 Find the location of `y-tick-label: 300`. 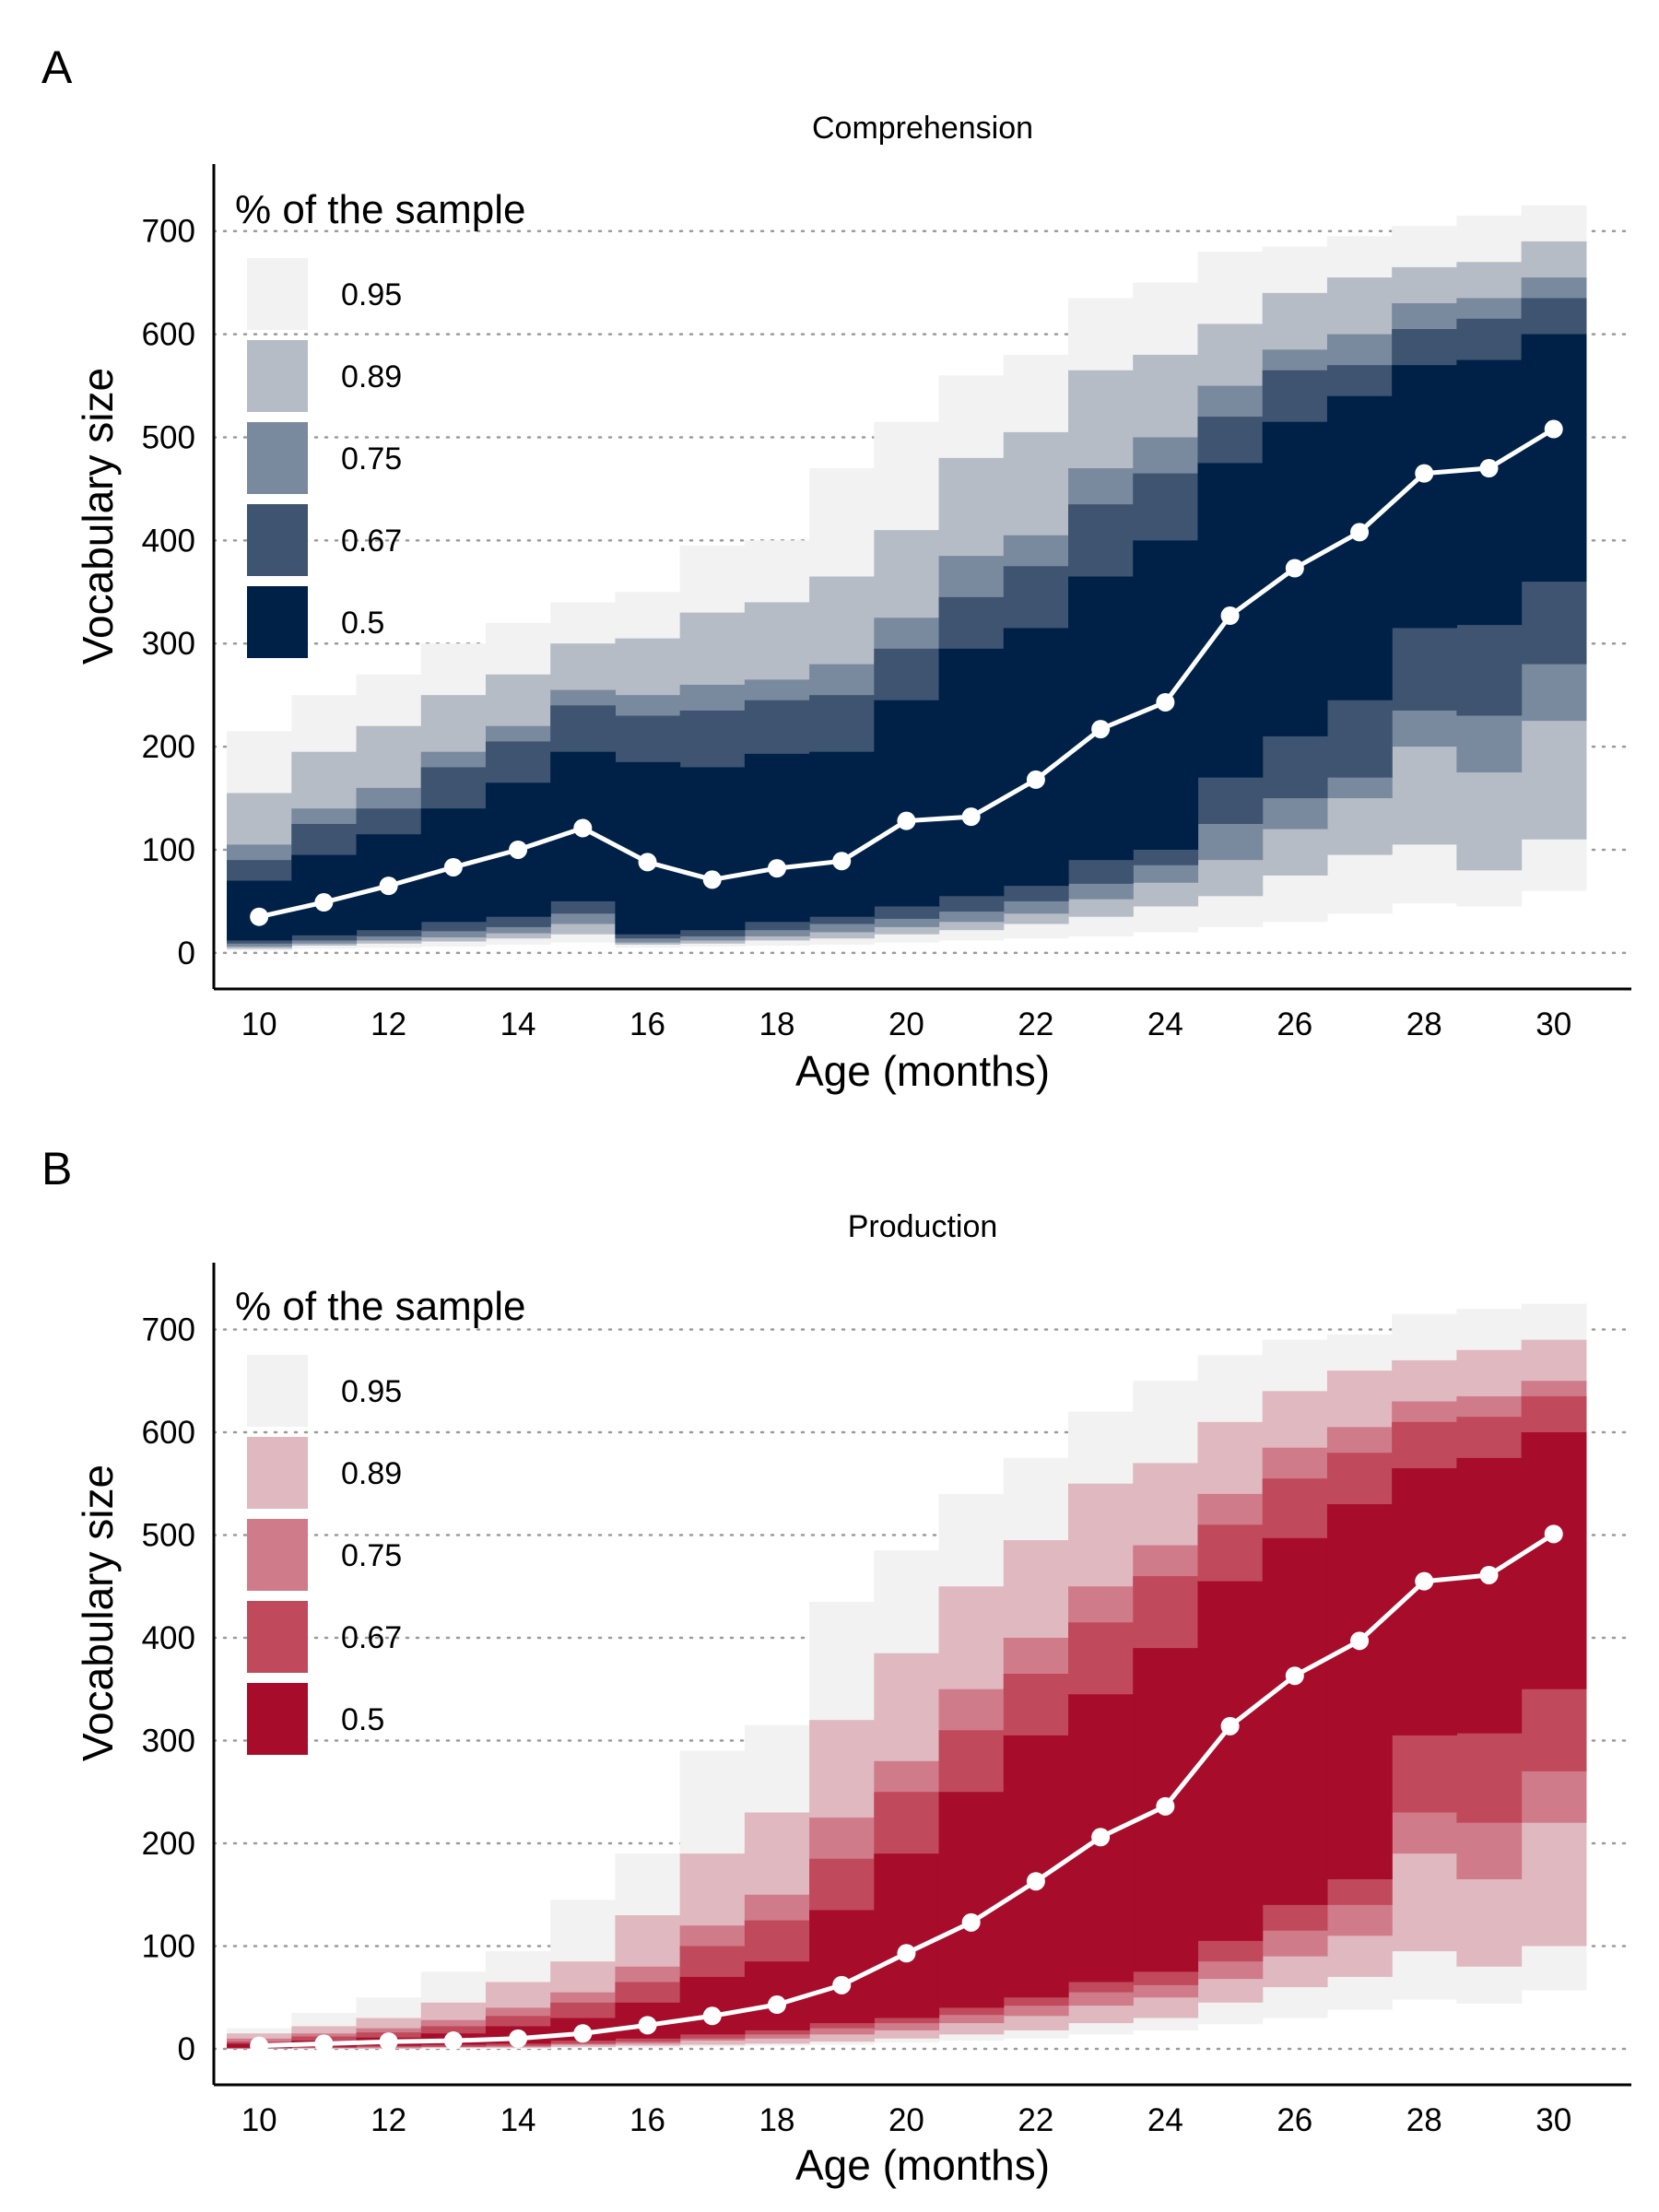

y-tick-label: 300 is located at coordinates (168, 1741).